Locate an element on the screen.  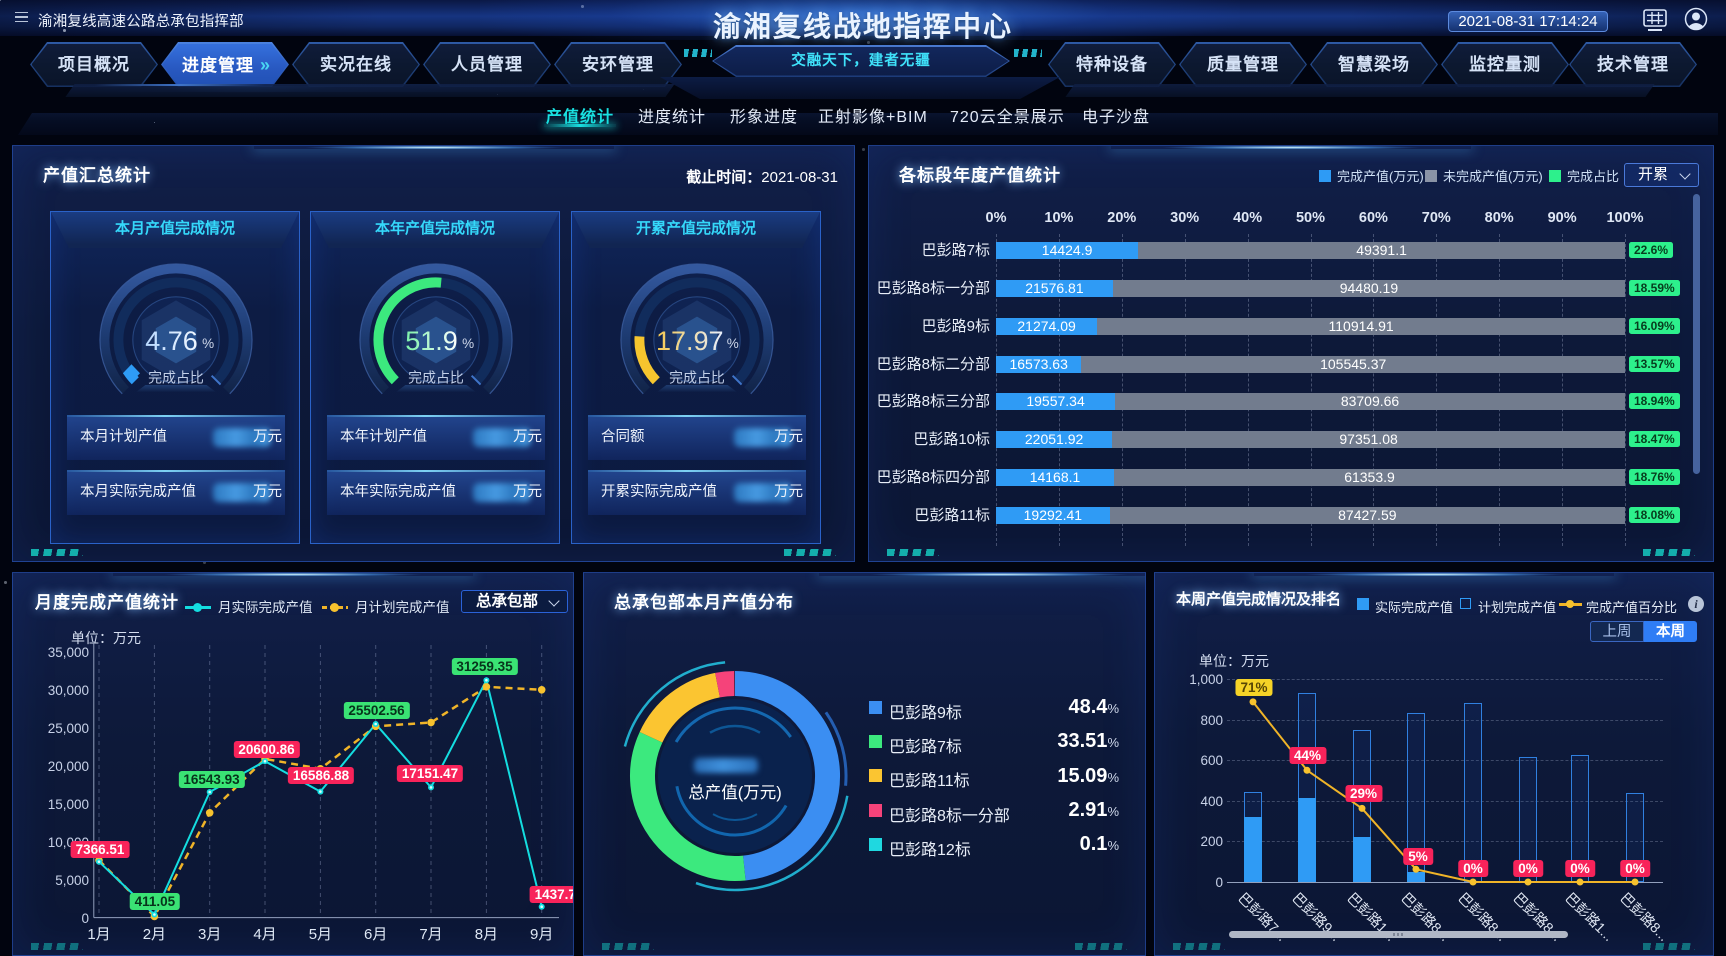
svg-text: 51.9 is located at coordinates (431, 341).